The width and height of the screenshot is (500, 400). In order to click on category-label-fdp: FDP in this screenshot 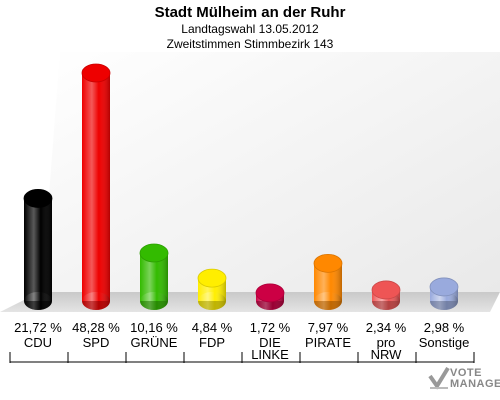, I will do `click(212, 342)`.